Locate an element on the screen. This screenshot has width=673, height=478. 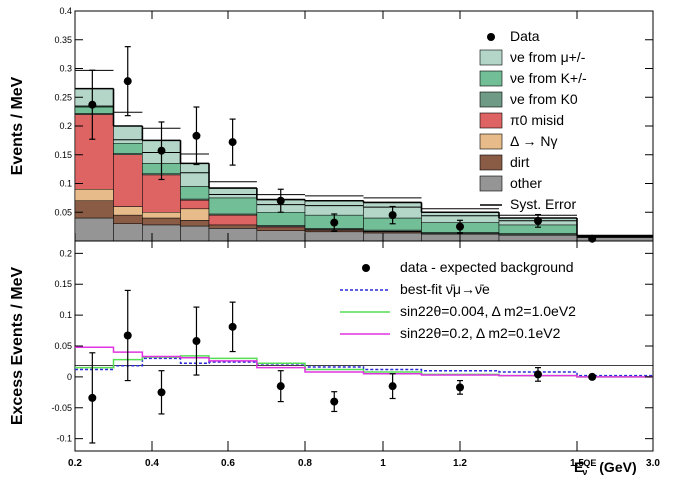
top-ytick-label-5: 0.3 is located at coordinates (65, 69).